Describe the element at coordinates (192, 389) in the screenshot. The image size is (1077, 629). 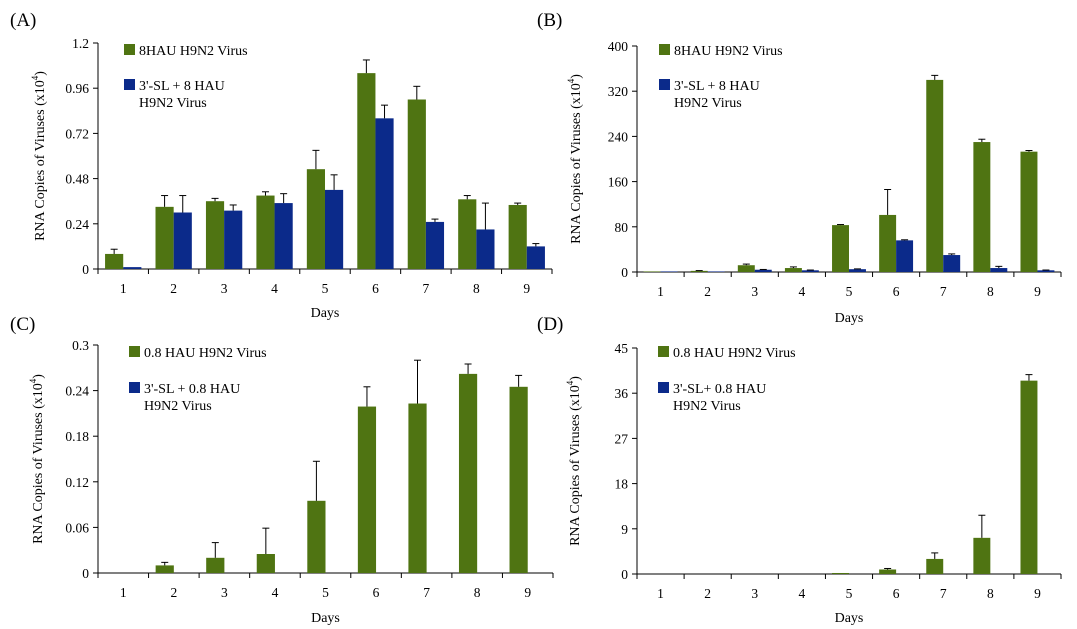
I see `legend-label: 3'-SL + 0.8 HAU` at that location.